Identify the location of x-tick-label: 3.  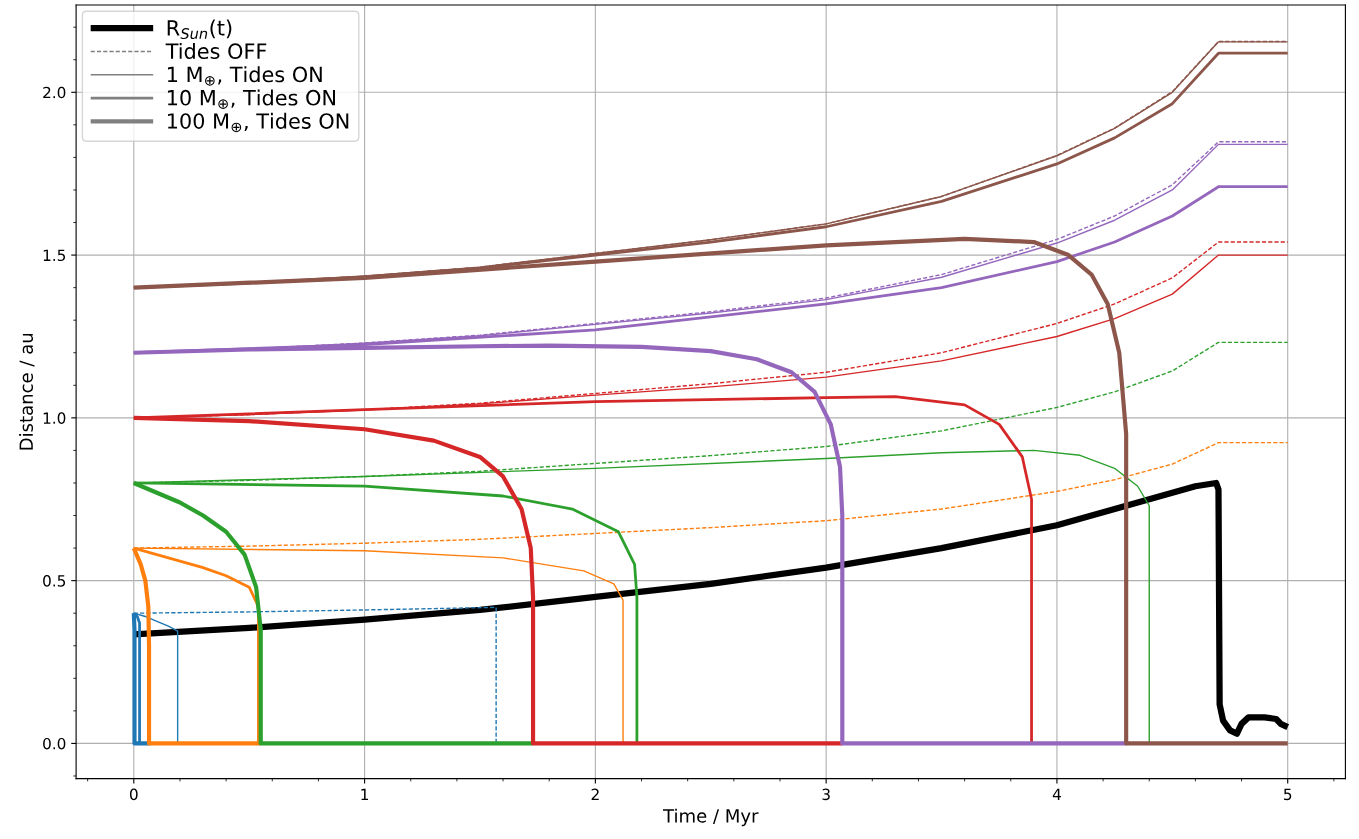
(826, 794).